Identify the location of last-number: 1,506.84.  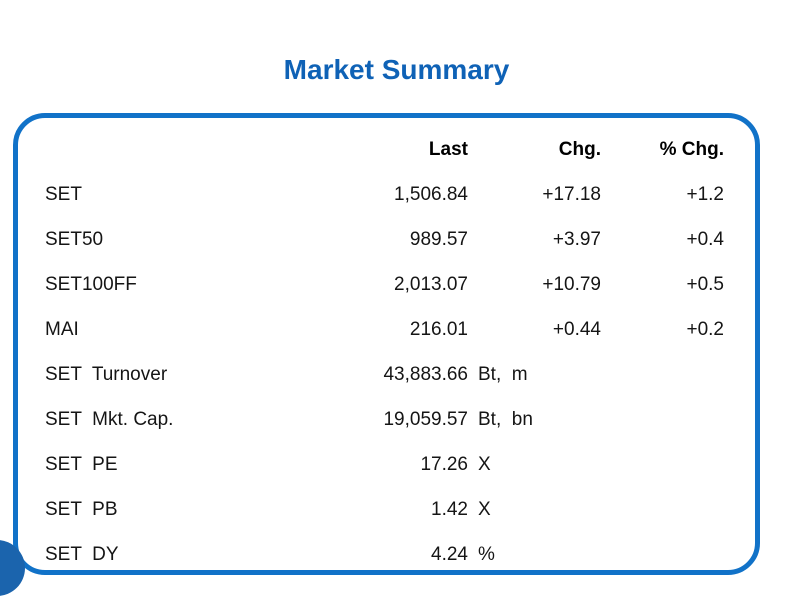
(431, 194).